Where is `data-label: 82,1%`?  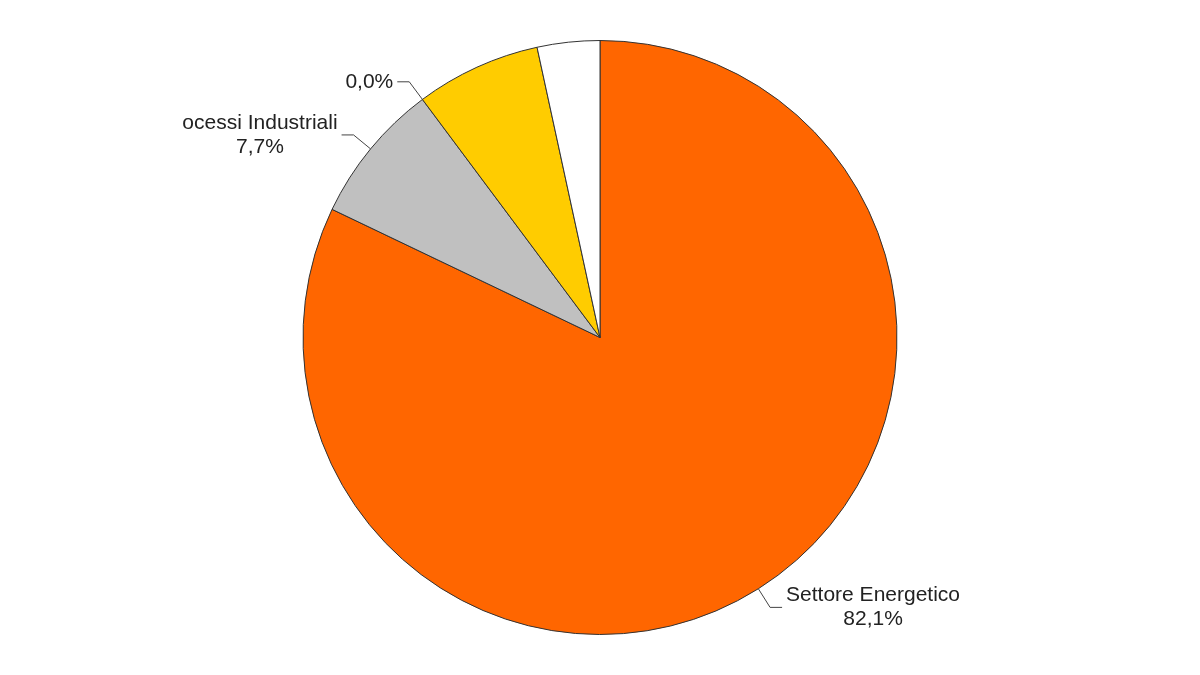
data-label: 82,1% is located at coordinates (873, 618).